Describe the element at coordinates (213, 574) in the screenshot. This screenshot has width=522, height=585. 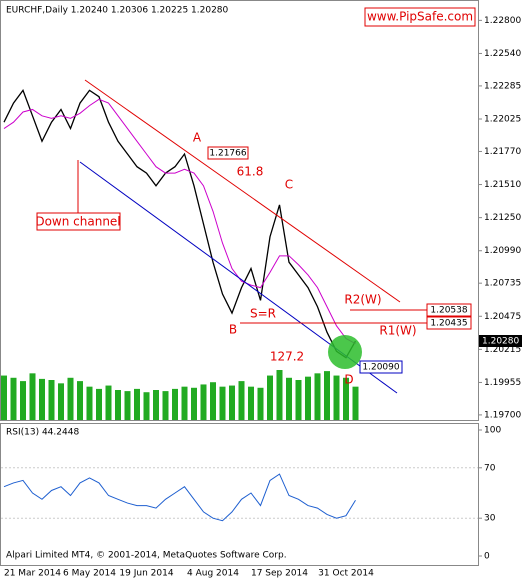
I see `x-tick-label: 4 Aug 2014` at that location.